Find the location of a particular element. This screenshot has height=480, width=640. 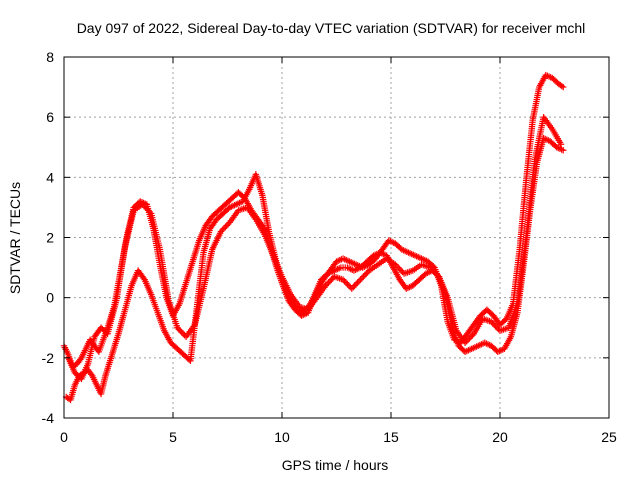

x-tick-label: 10 is located at coordinates (282, 437).